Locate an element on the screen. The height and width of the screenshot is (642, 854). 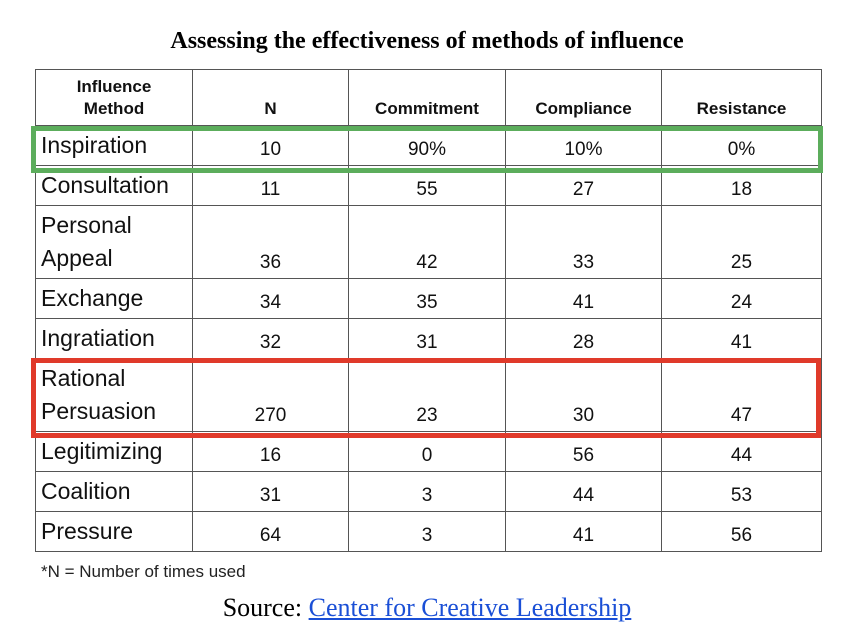
header-n: N is located at coordinates (270, 97).